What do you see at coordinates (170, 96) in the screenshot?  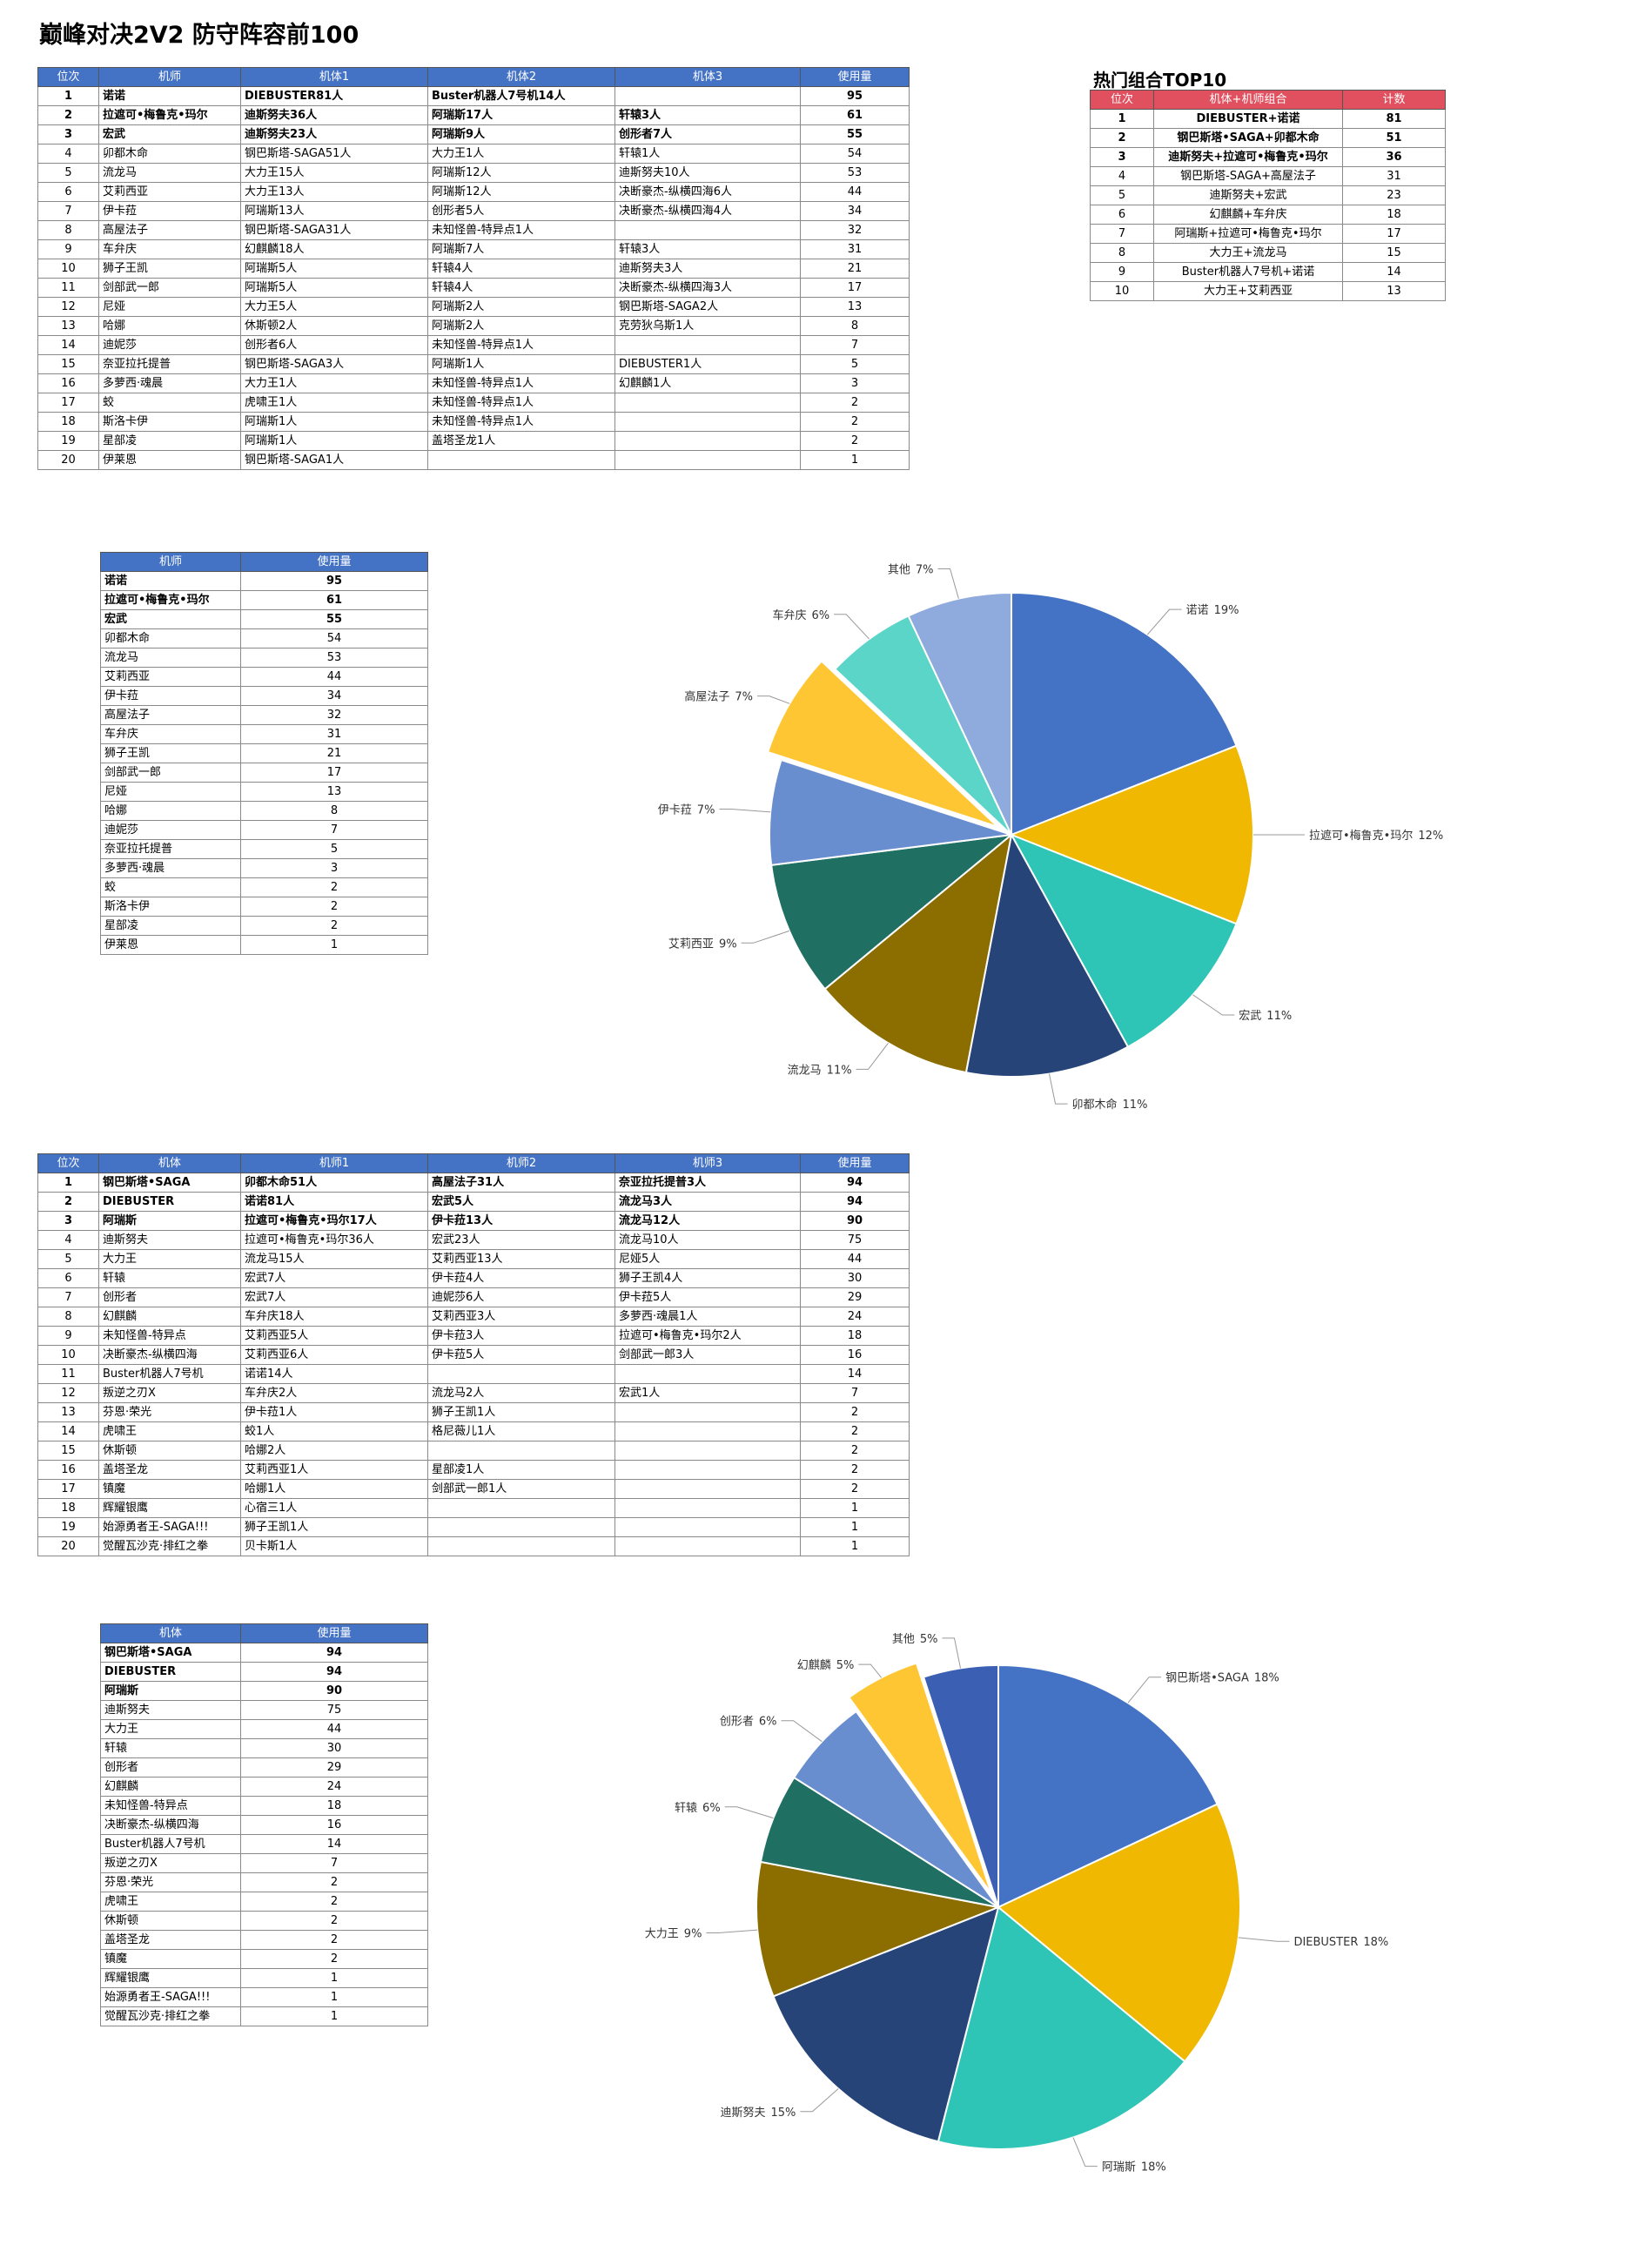 I see `table-cell: 诺诺` at bounding box center [170, 96].